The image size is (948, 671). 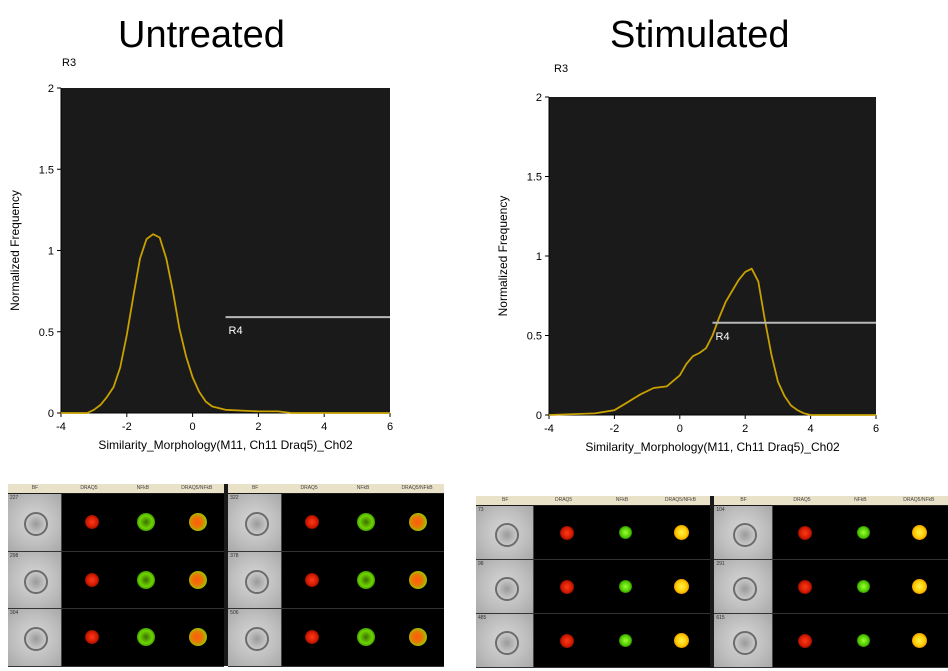 I want to click on brightfield-image: 506, so click(x=255, y=637).